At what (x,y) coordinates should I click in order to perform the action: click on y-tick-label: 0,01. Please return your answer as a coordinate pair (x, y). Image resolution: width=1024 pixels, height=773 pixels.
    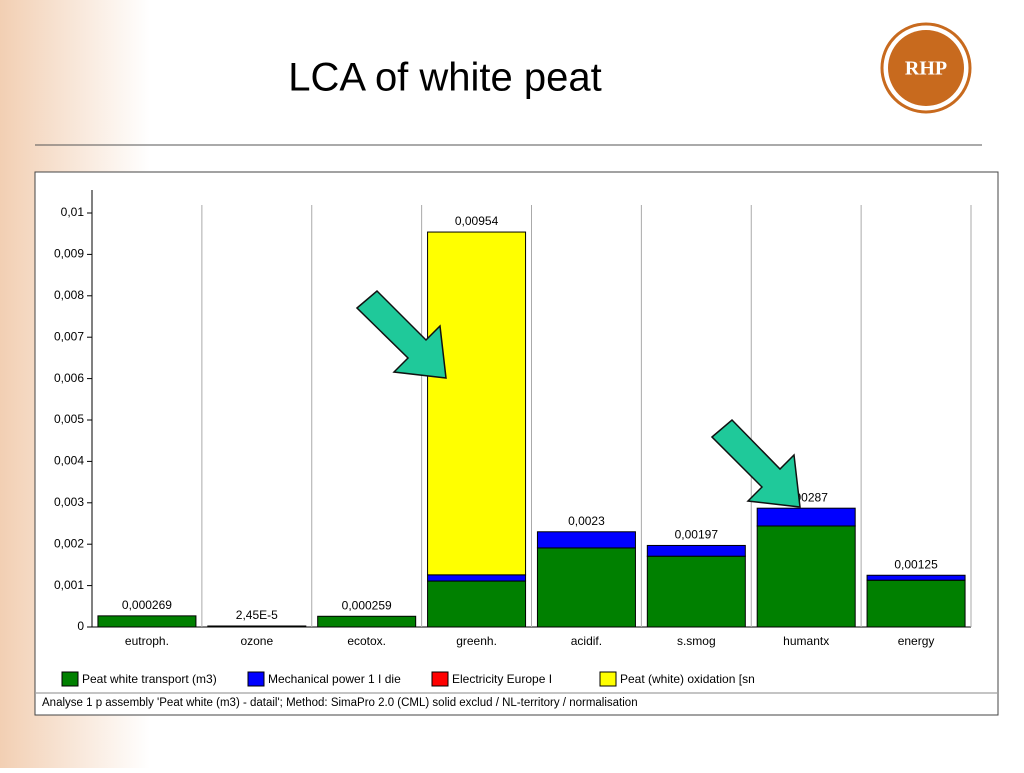
    Looking at the image, I should click on (73, 212).